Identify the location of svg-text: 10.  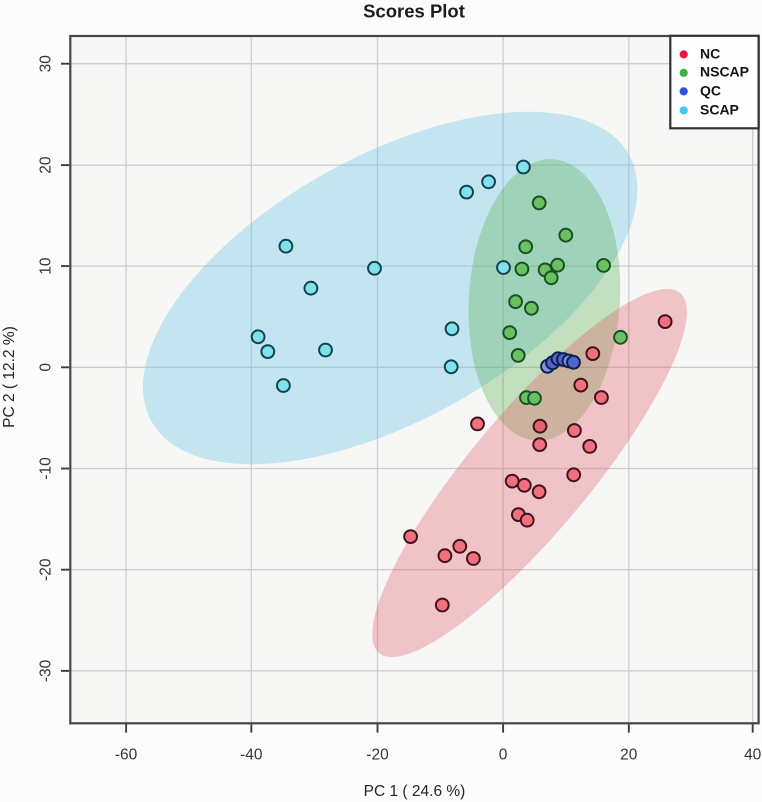
(46, 266).